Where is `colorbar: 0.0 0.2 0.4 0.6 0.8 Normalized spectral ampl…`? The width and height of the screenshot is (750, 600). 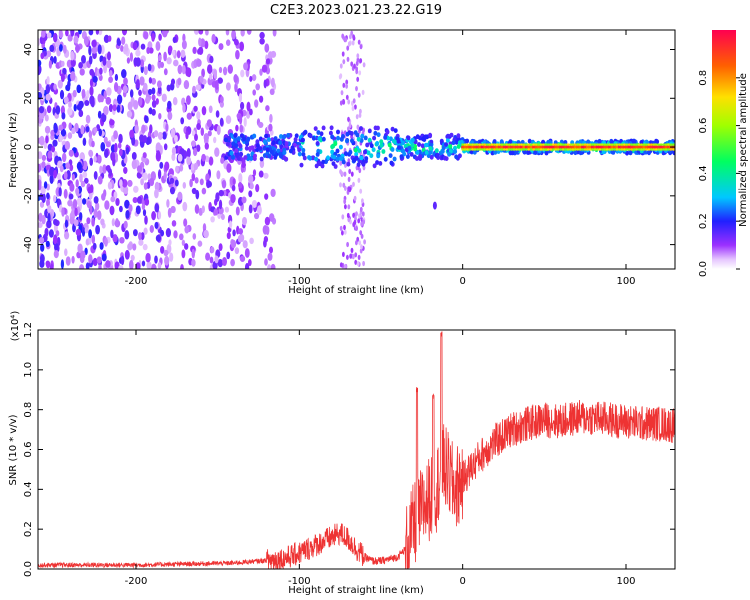
colorbar: 0.0 0.2 0.4 0.6 0.8 Normalized spectral ampl… is located at coordinates (723, 153).